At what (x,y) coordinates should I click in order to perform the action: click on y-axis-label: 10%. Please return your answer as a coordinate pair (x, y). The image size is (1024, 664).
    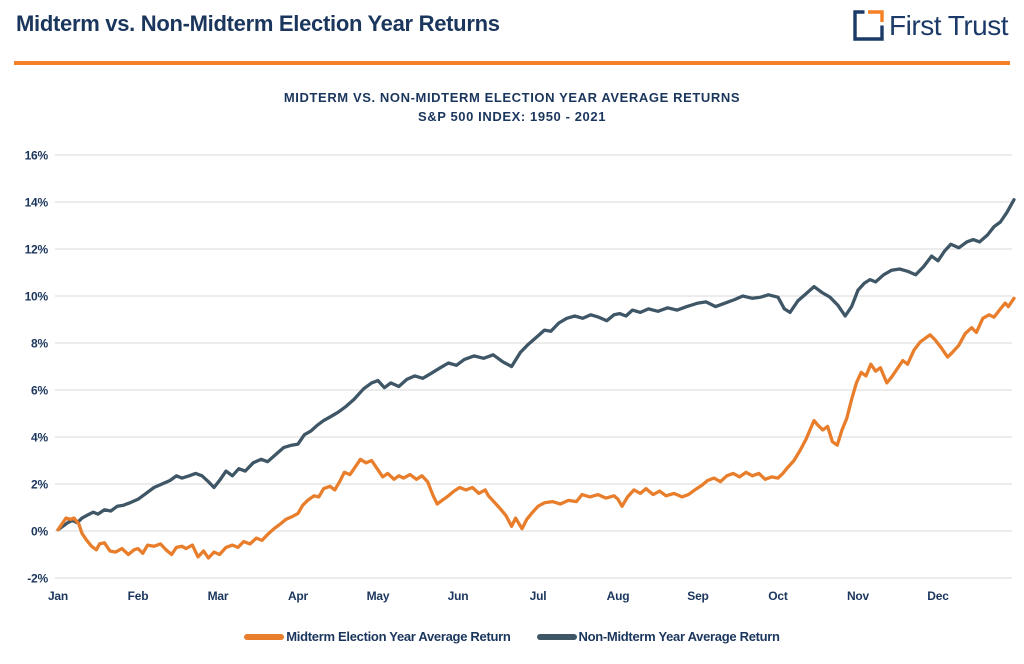
    Looking at the image, I should click on (37, 297).